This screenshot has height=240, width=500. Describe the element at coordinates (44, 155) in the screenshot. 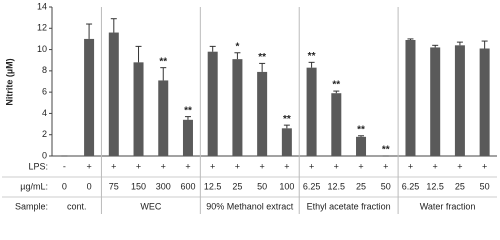

I see `y-tick-label: 0` at that location.